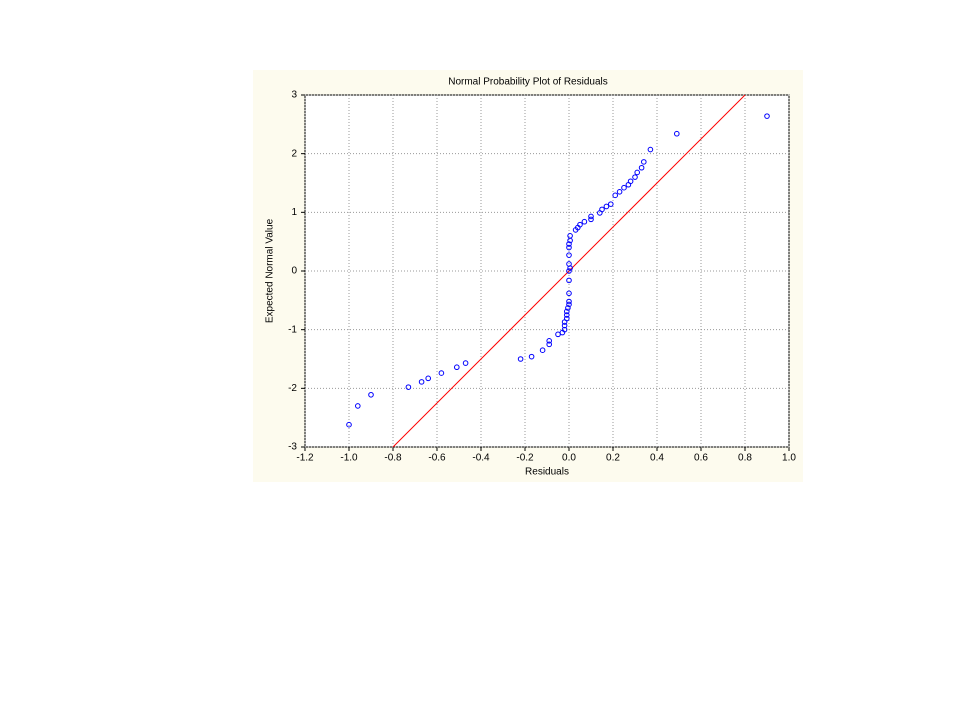  I want to click on x-tick-label: 0.8, so click(745, 458).